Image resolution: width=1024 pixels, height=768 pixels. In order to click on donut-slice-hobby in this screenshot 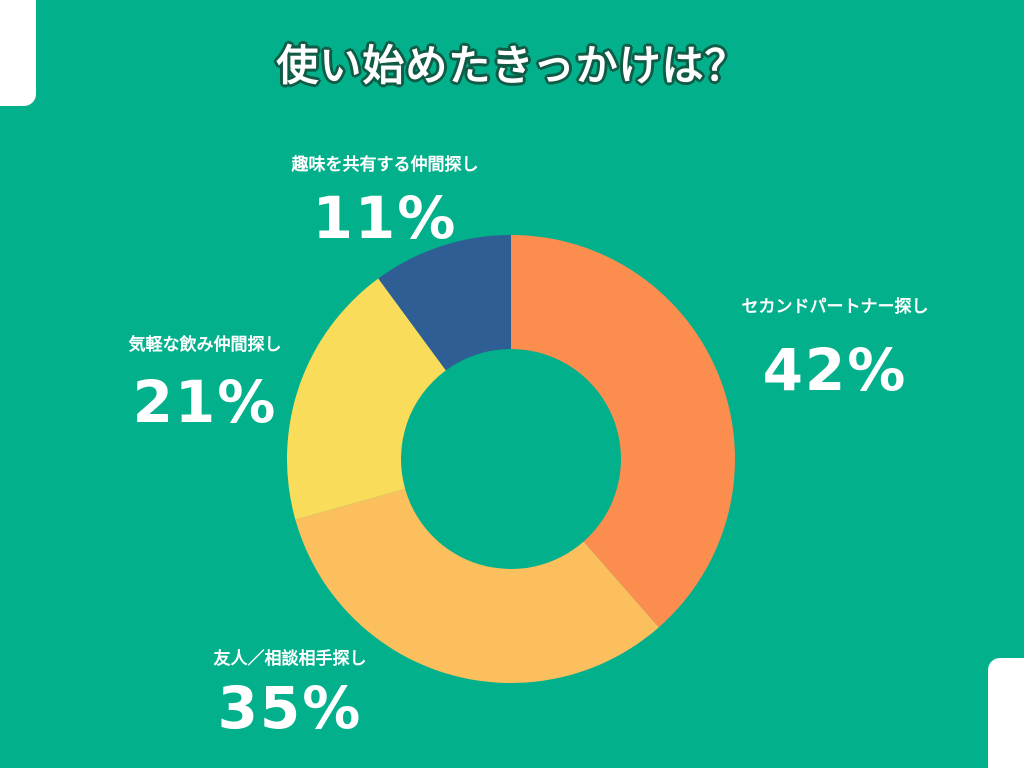, I will do `click(444, 303)`.